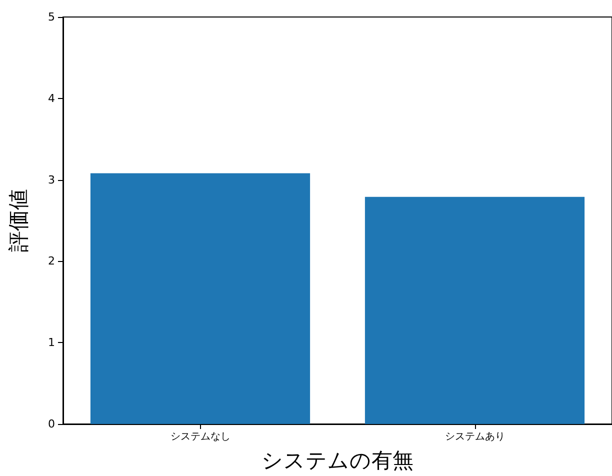  I want to click on y-tick-label: 2, so click(51, 261).